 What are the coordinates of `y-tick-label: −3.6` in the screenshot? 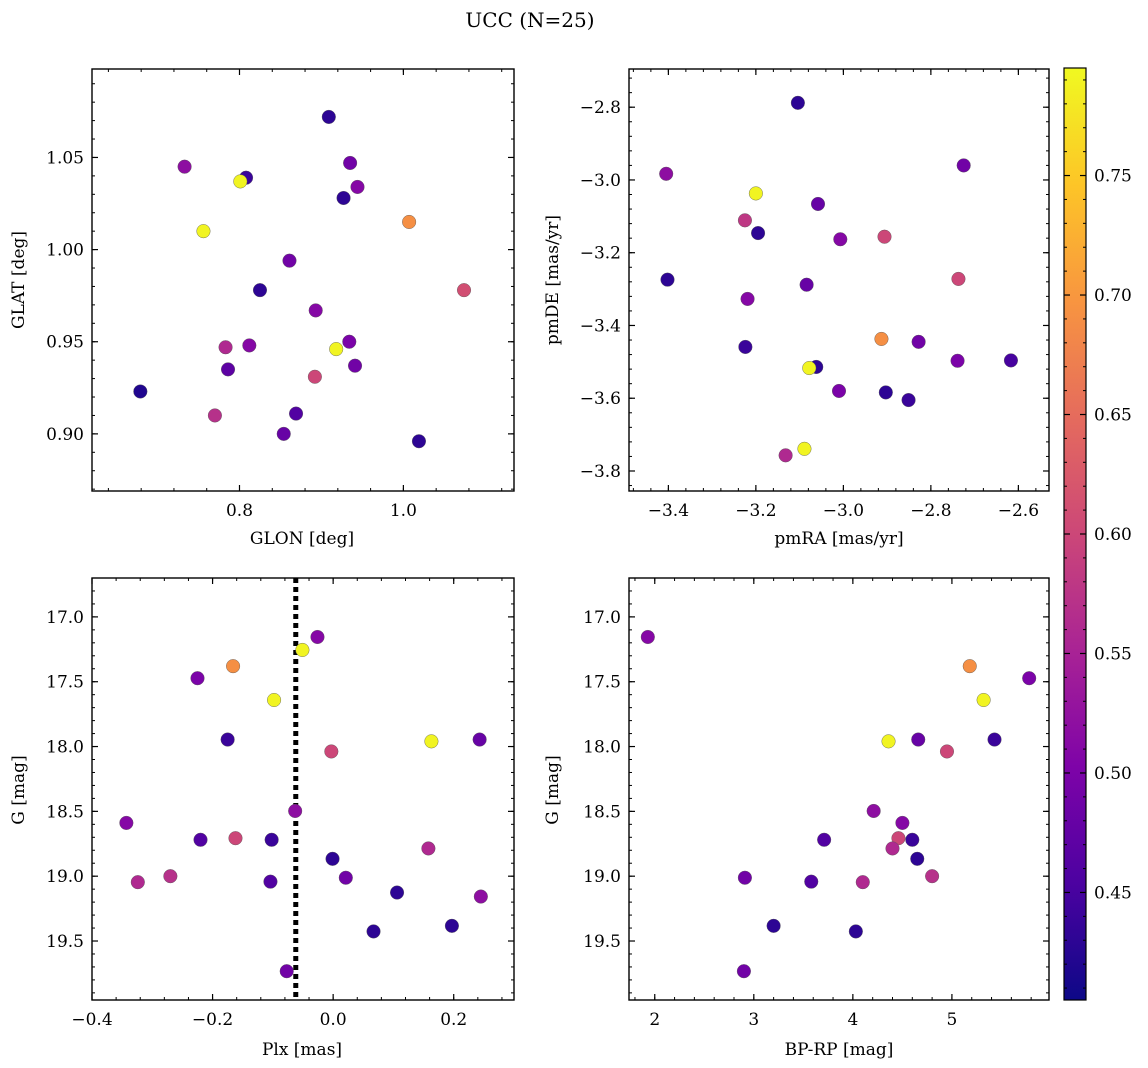 It's located at (600, 399).